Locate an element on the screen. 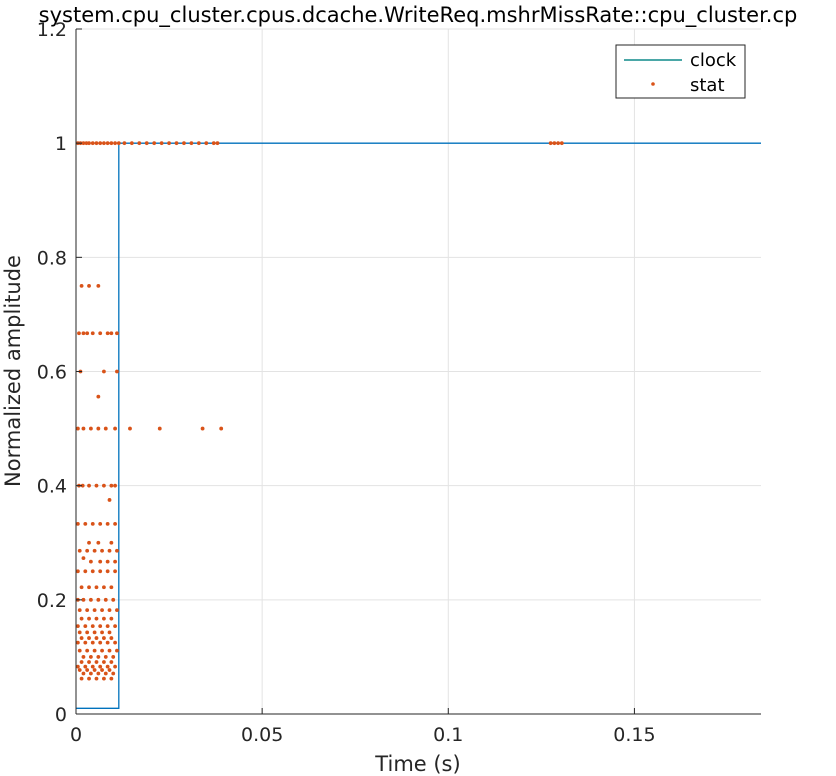  legend-label-stat: stat is located at coordinates (707, 85).